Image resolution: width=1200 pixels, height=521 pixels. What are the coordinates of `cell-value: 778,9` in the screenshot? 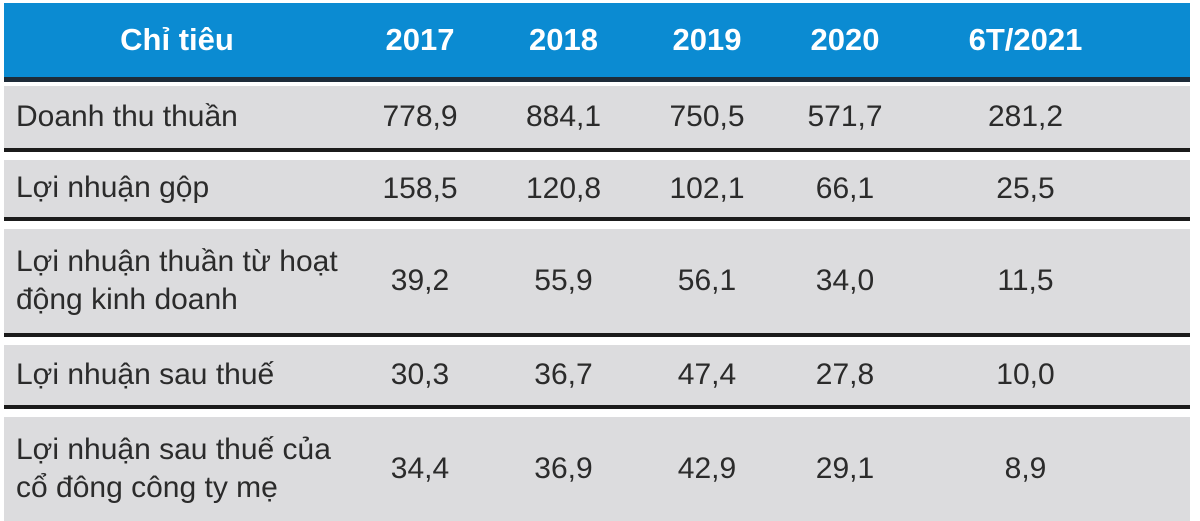 It's located at (420, 116).